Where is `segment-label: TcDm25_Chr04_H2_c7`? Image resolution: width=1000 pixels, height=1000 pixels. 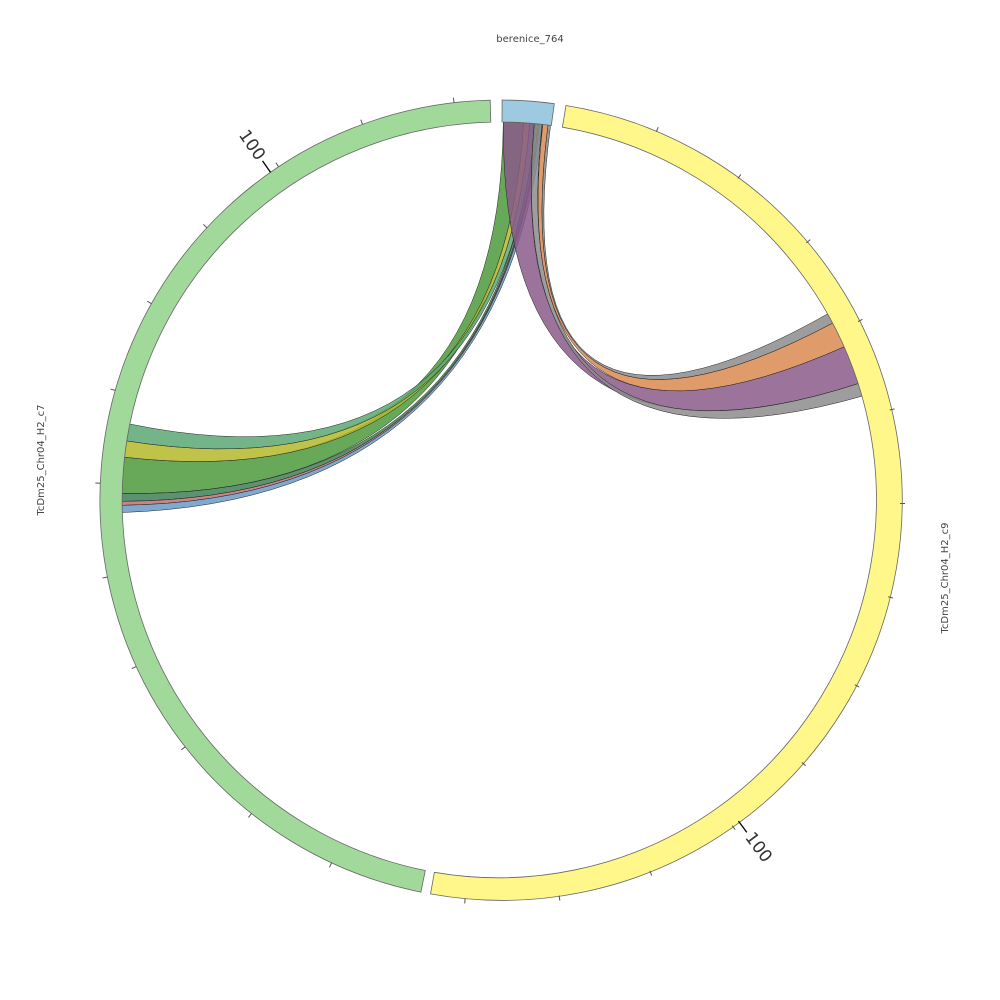 segment-label: TcDm25_Chr04_H2_c7 is located at coordinates (41, 461).